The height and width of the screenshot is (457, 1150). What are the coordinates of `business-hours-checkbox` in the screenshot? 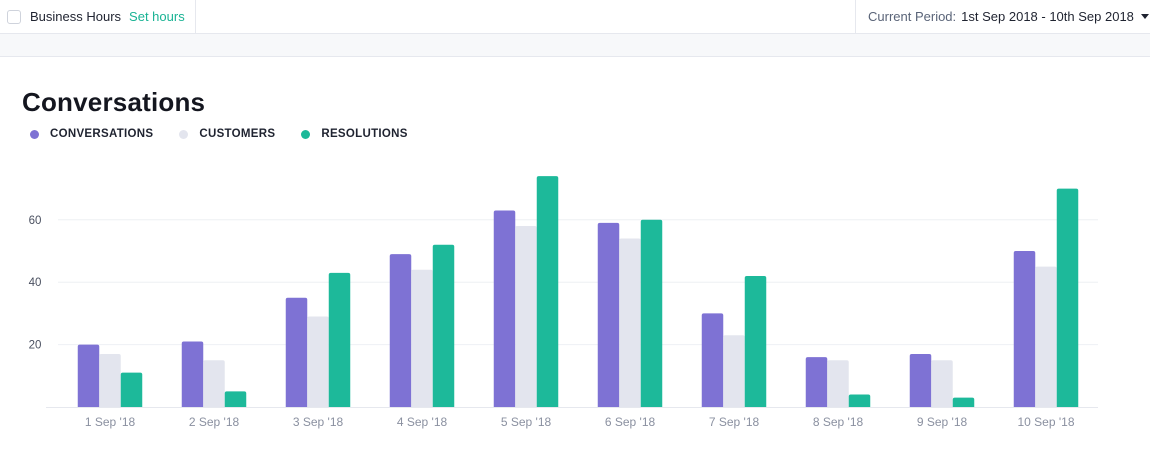 It's located at (14, 16).